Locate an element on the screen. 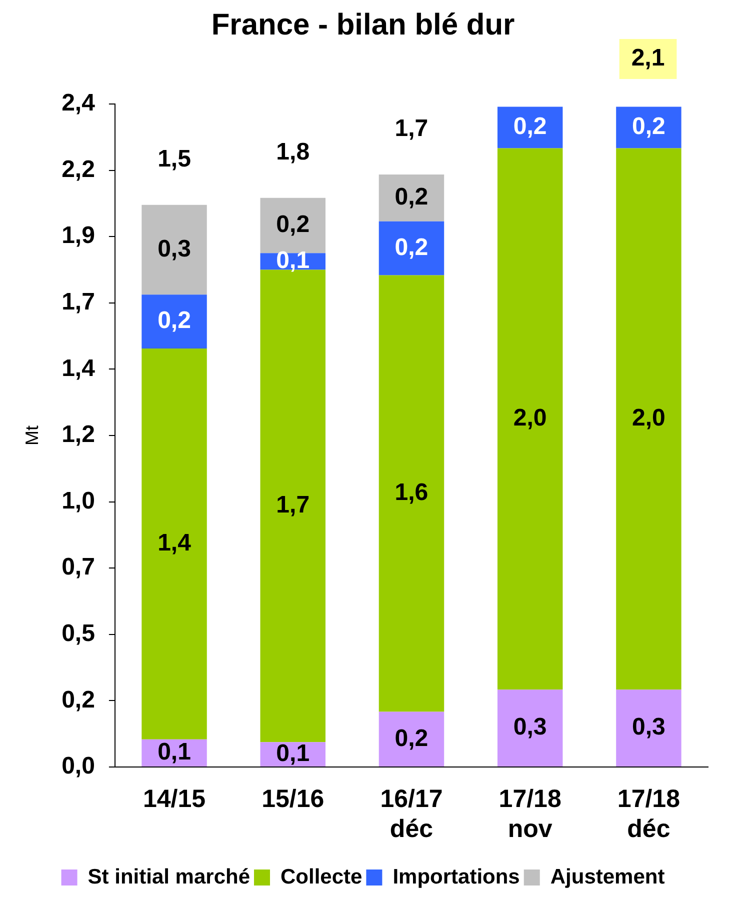  data-label: 1,6 is located at coordinates (411, 492).